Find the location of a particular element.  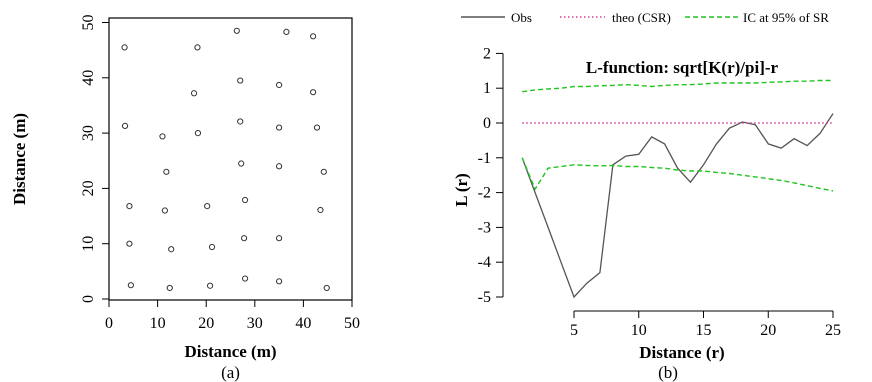

y-tick-label: 40 is located at coordinates (88, 78).